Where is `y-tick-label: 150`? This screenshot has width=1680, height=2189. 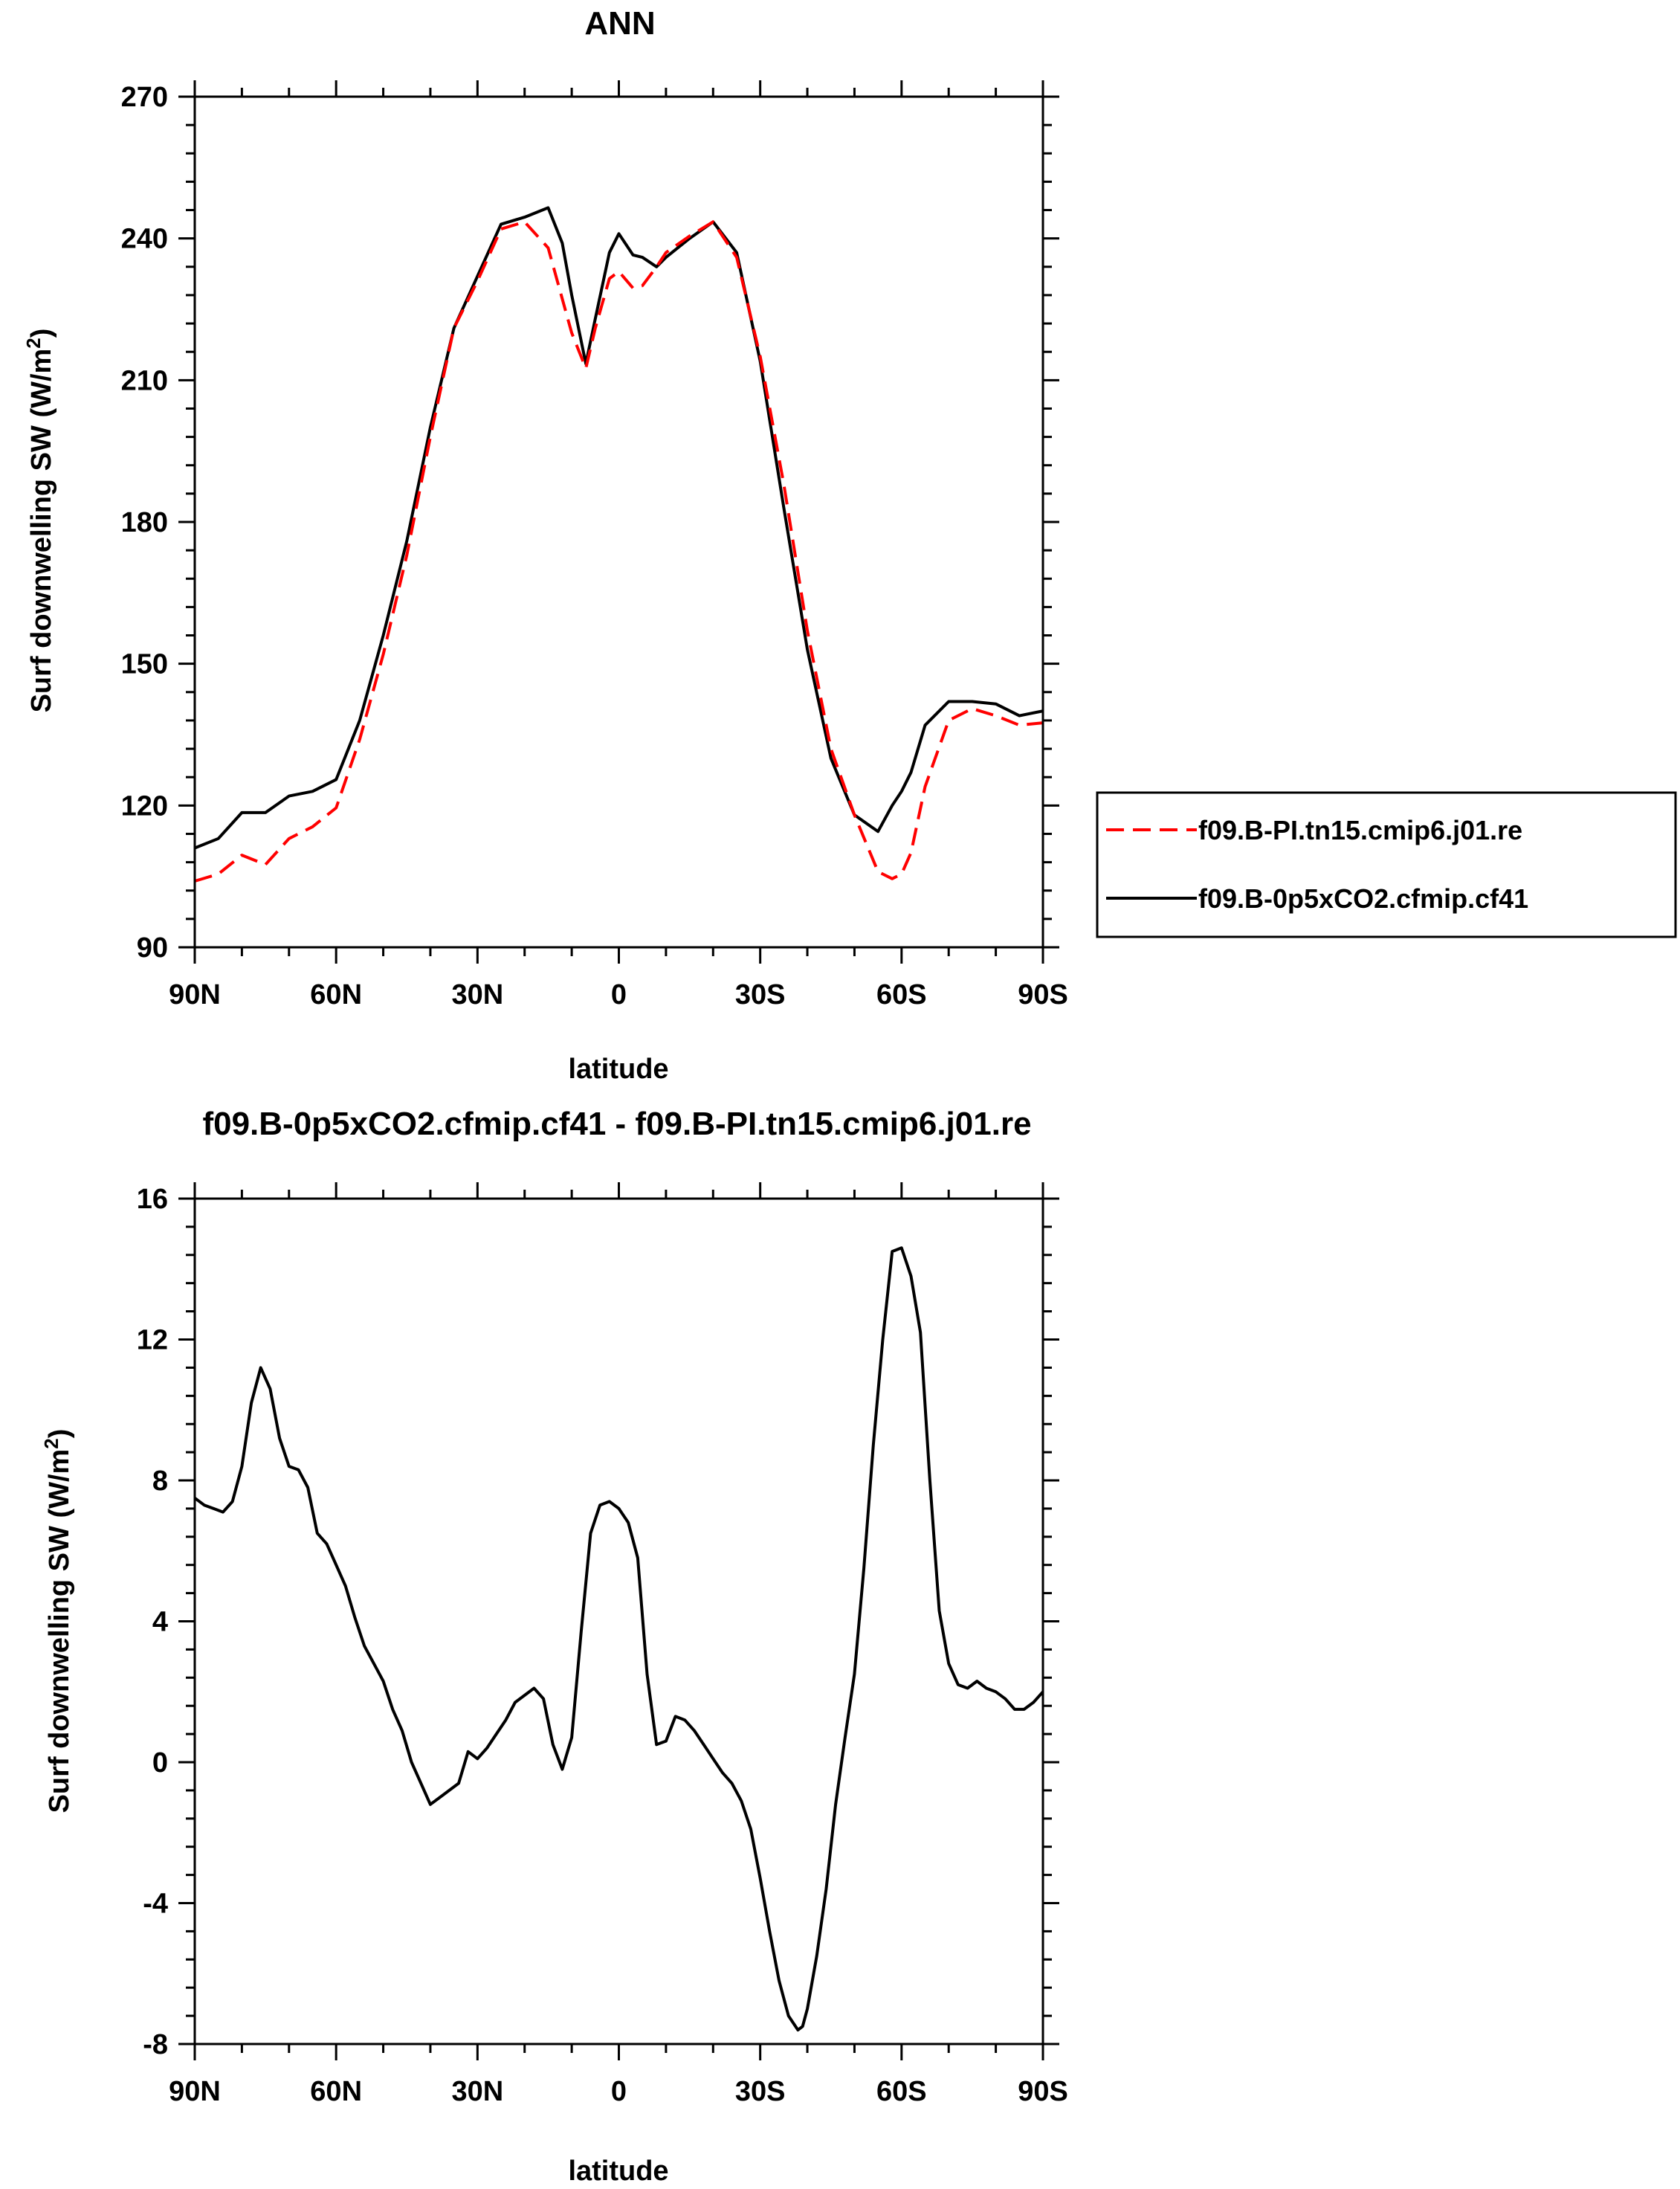
y-tick-label: 150 is located at coordinates (145, 664).